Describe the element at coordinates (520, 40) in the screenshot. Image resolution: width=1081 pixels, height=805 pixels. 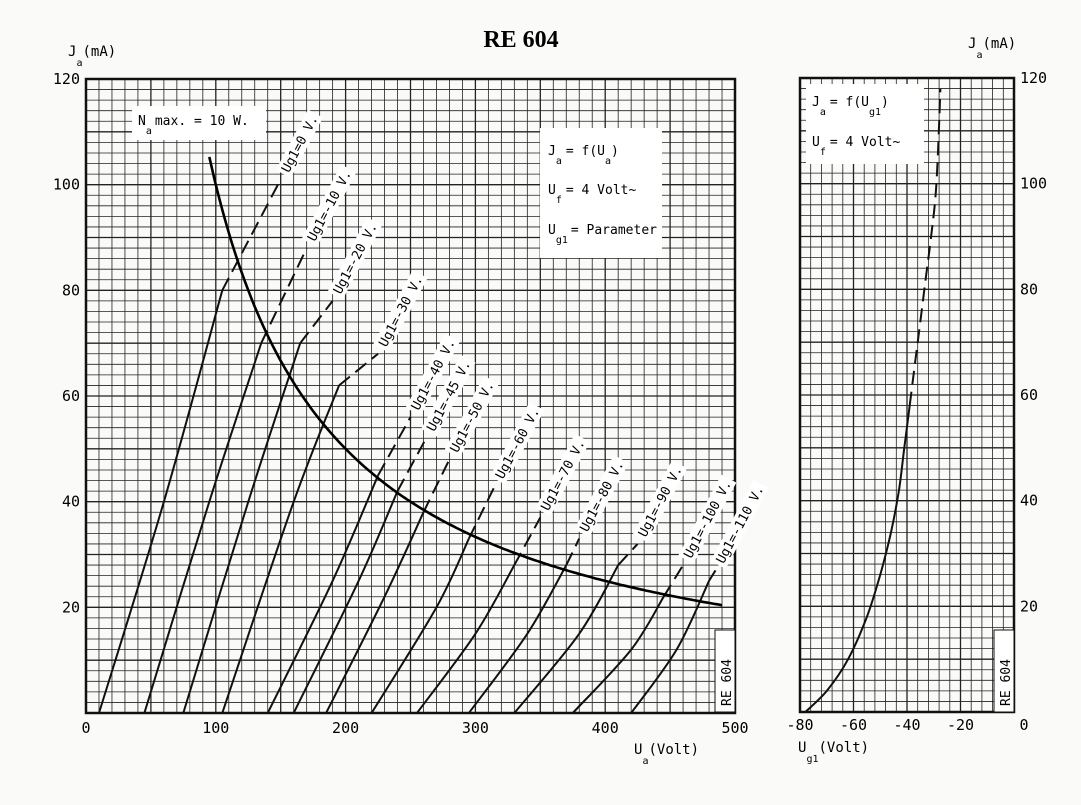
I see `chart-title: RE 604` at that location.